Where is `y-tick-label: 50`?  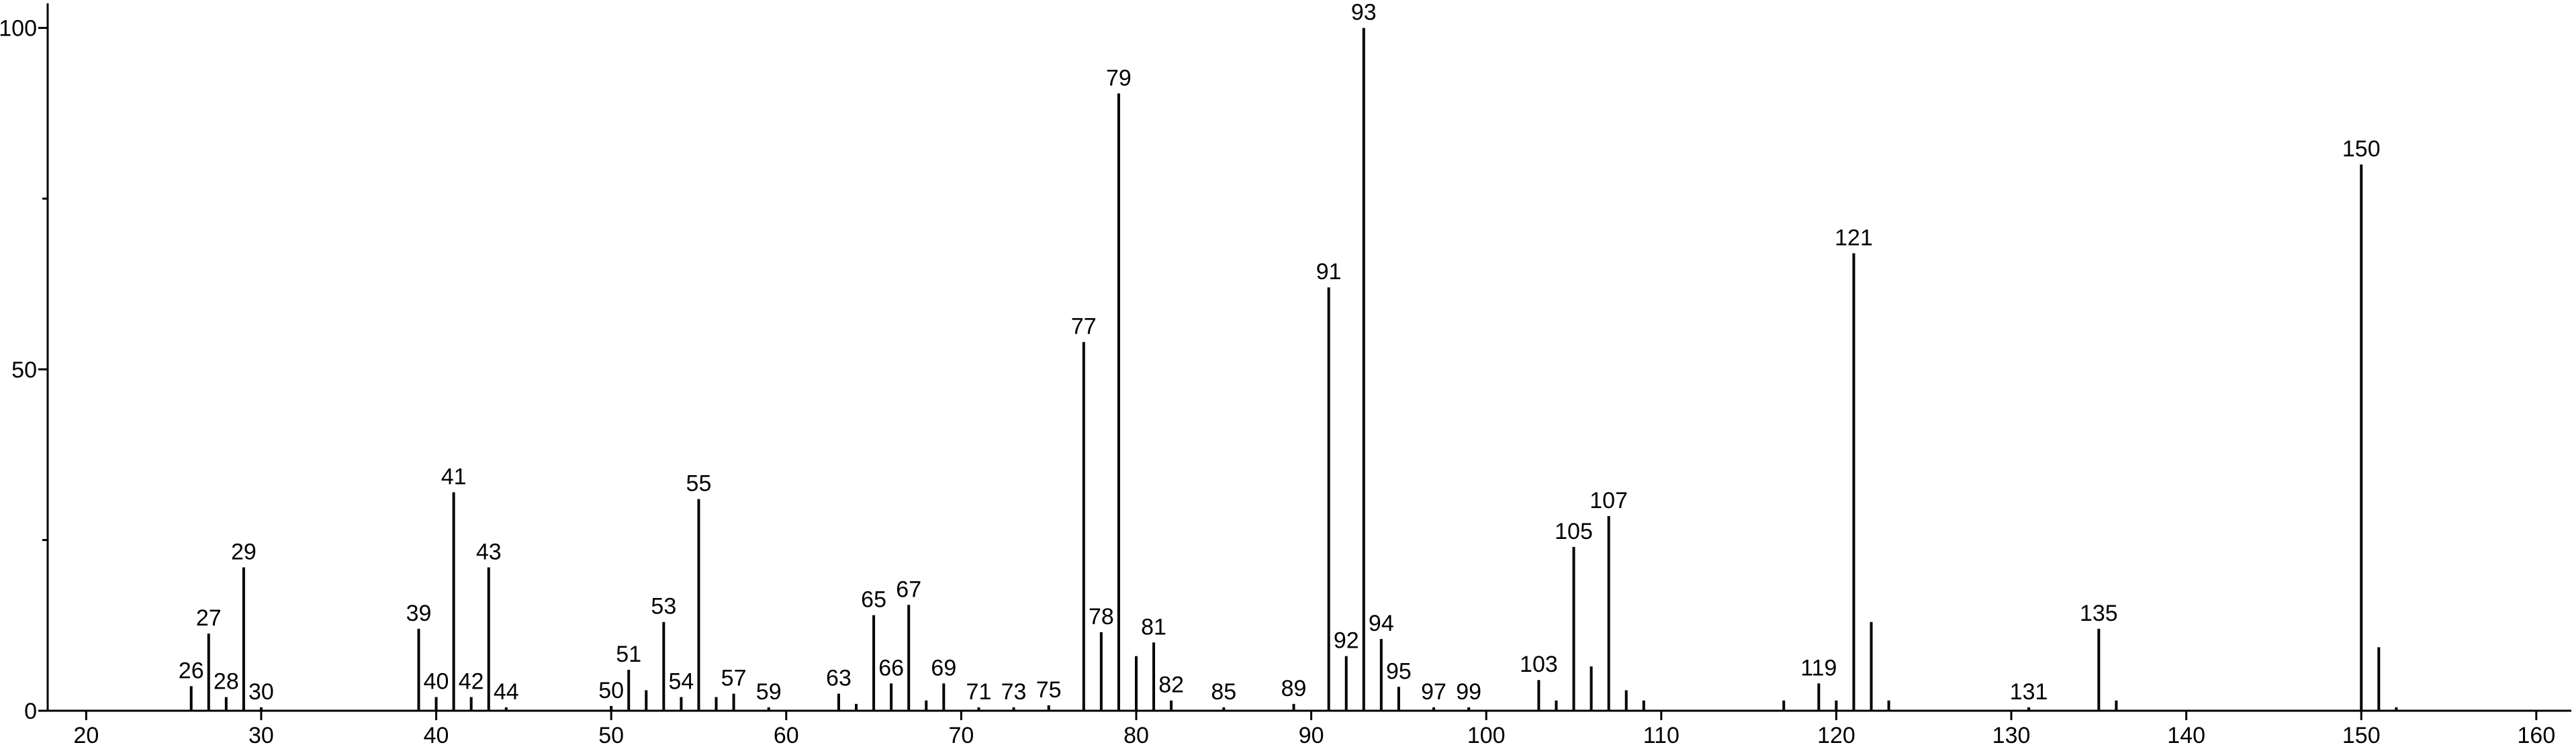 y-tick-label: 50 is located at coordinates (24, 370).